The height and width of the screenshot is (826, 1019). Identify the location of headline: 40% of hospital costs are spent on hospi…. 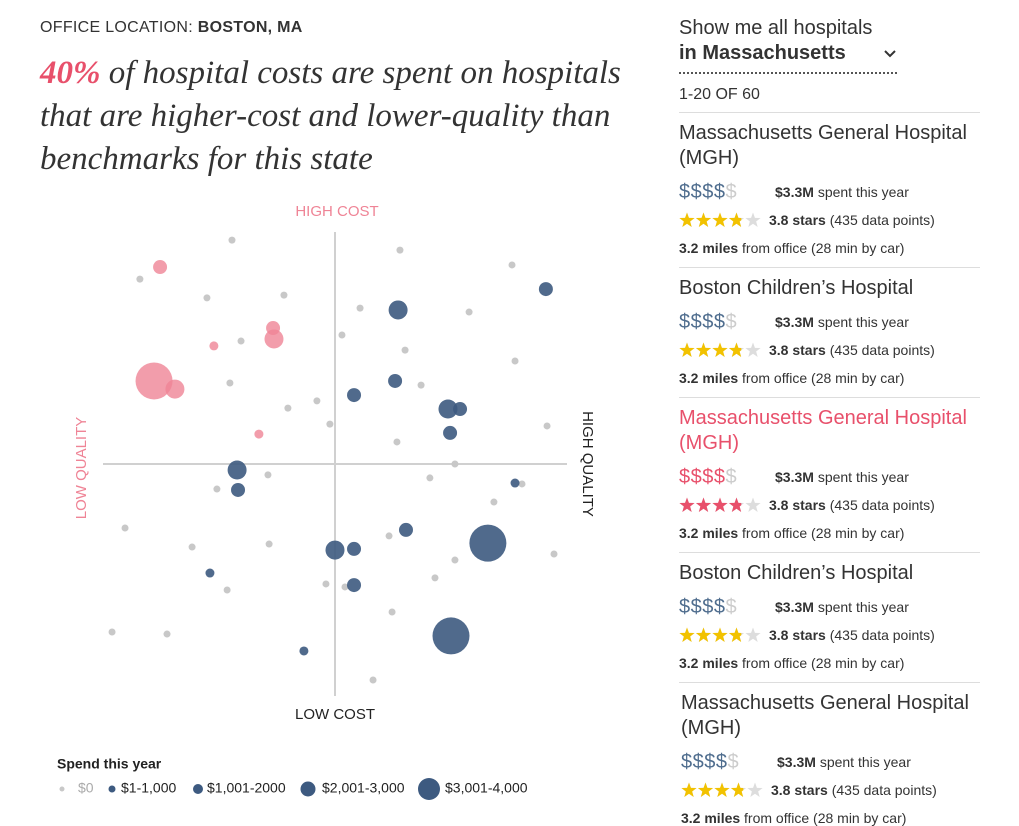
(340, 116).